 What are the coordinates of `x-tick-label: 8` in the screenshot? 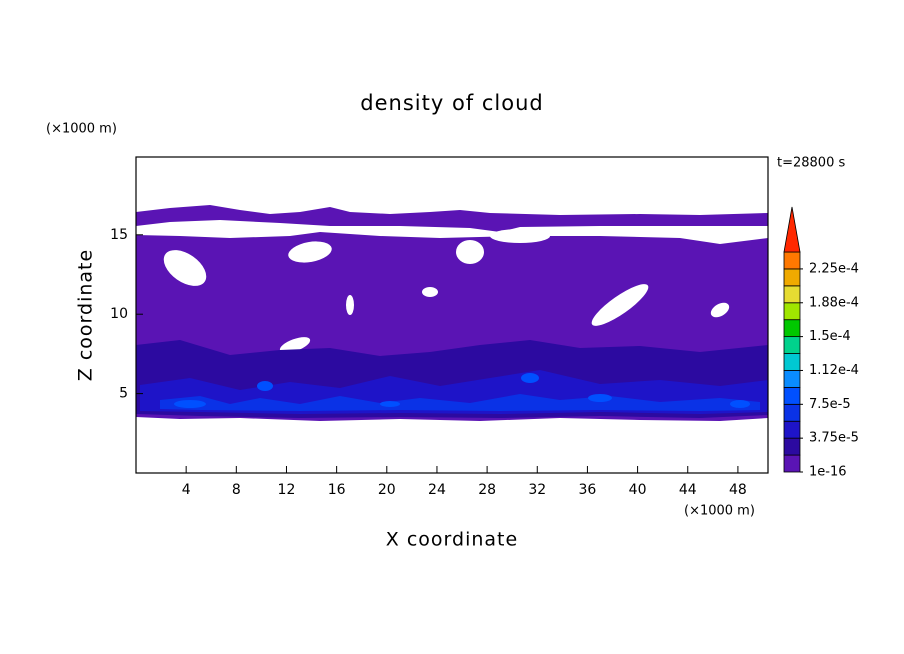 It's located at (236, 490).